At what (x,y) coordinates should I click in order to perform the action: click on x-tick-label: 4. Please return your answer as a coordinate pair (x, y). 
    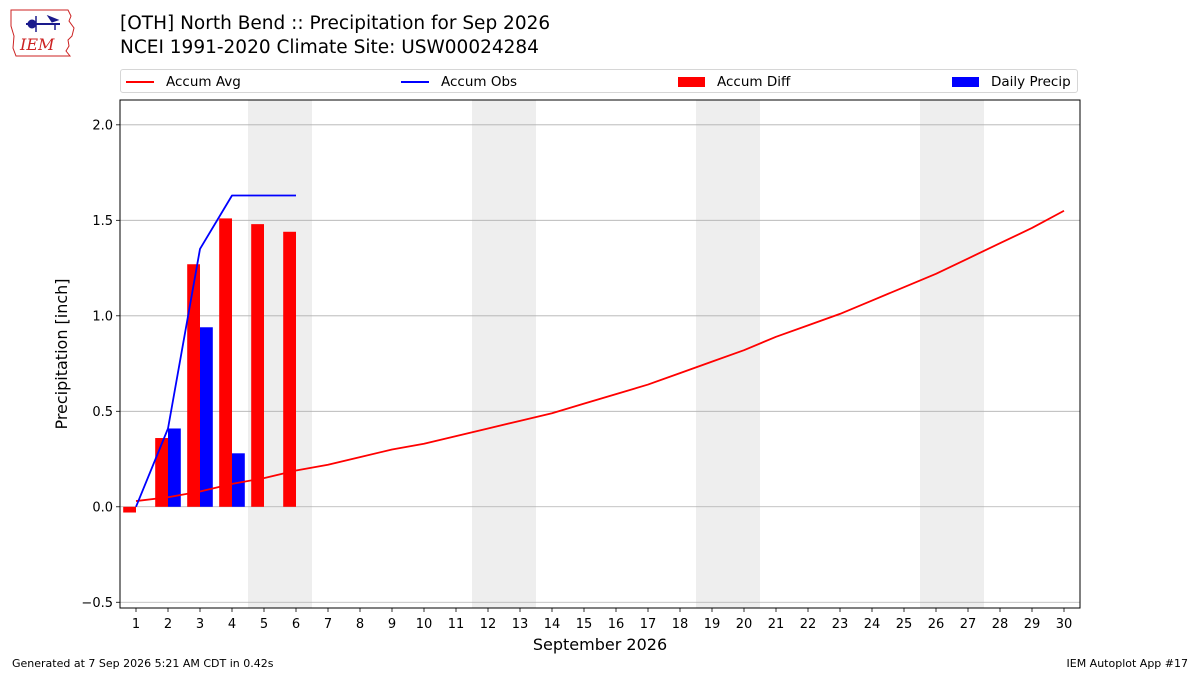
    Looking at the image, I should click on (232, 624).